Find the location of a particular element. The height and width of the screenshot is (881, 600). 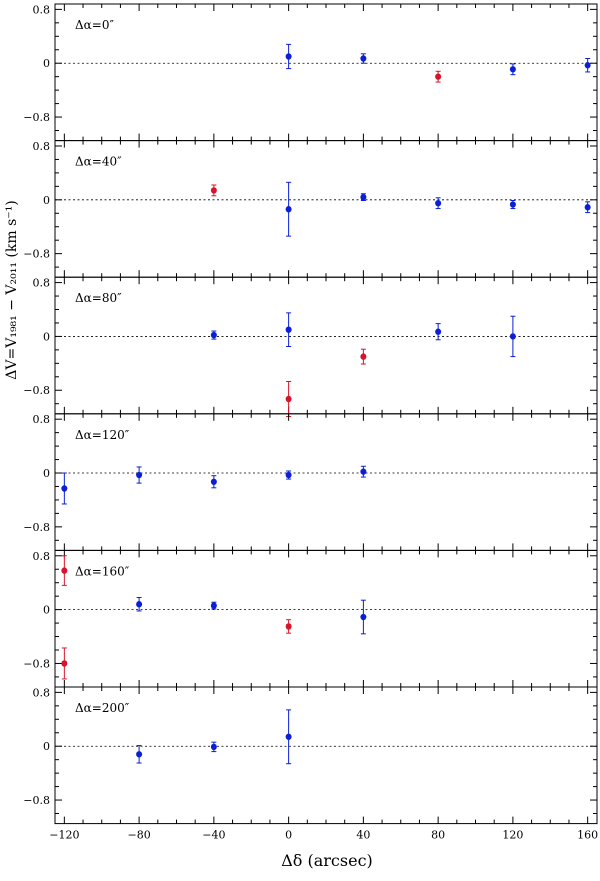

x-tick-label: −80 is located at coordinates (138, 835).